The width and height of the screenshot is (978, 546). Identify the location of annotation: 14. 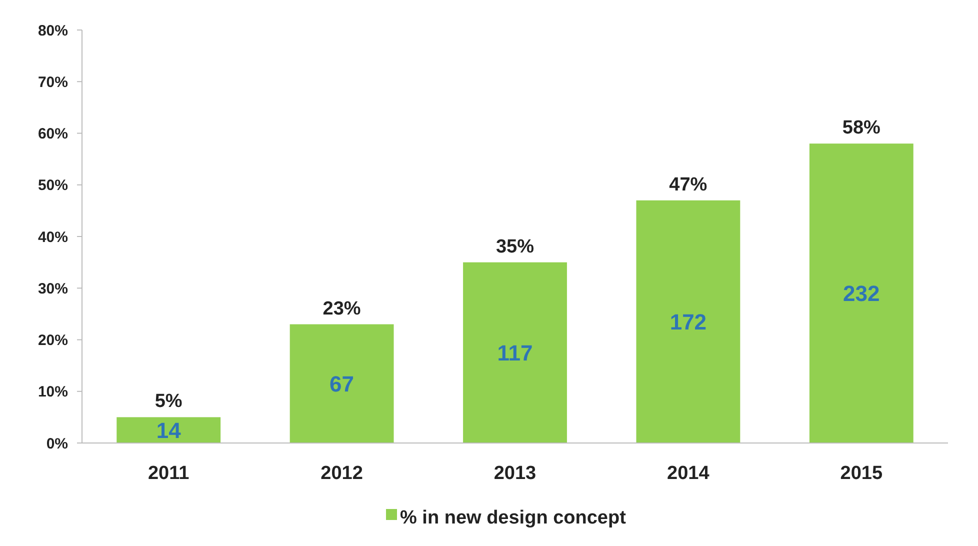
(169, 430).